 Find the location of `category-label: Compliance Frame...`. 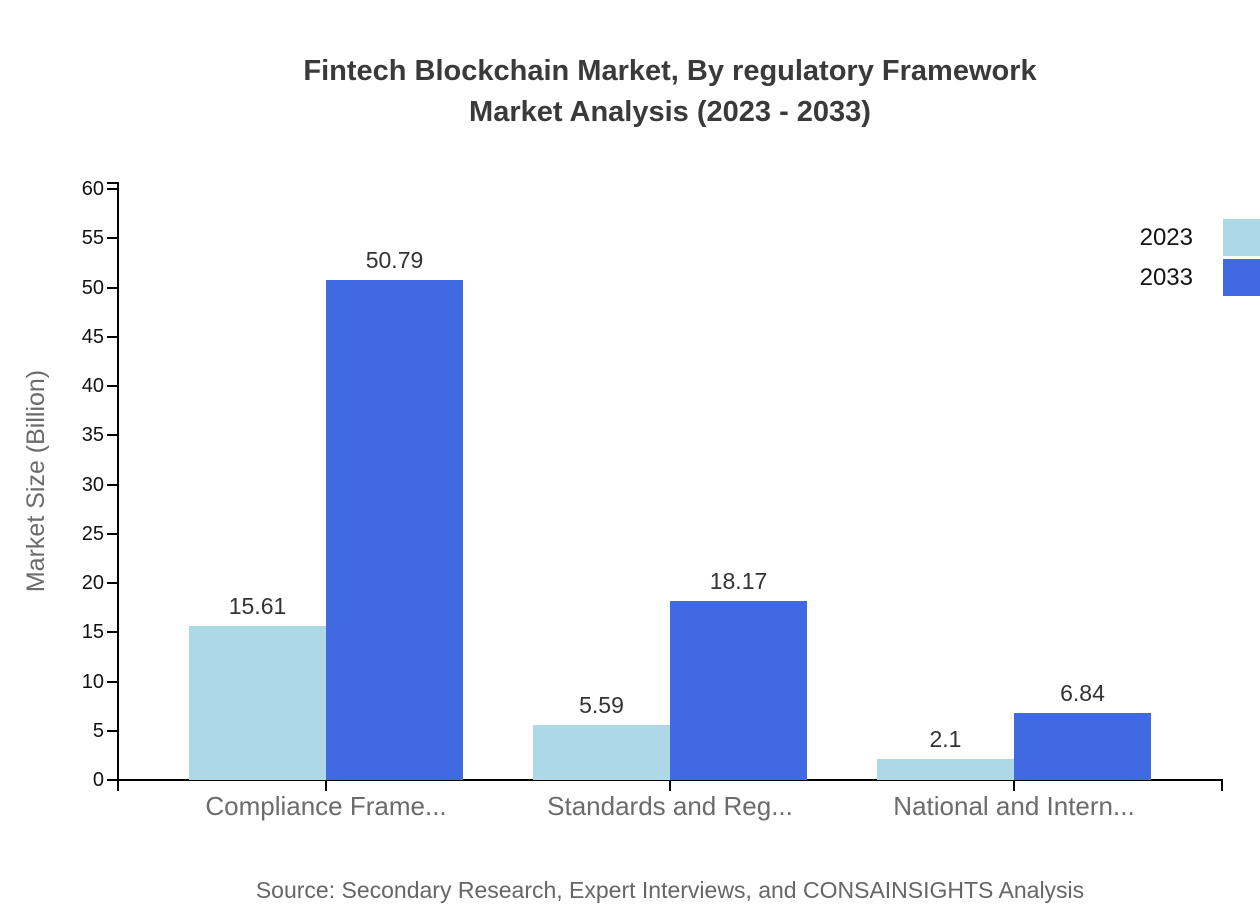

category-label: Compliance Frame... is located at coordinates (326, 806).